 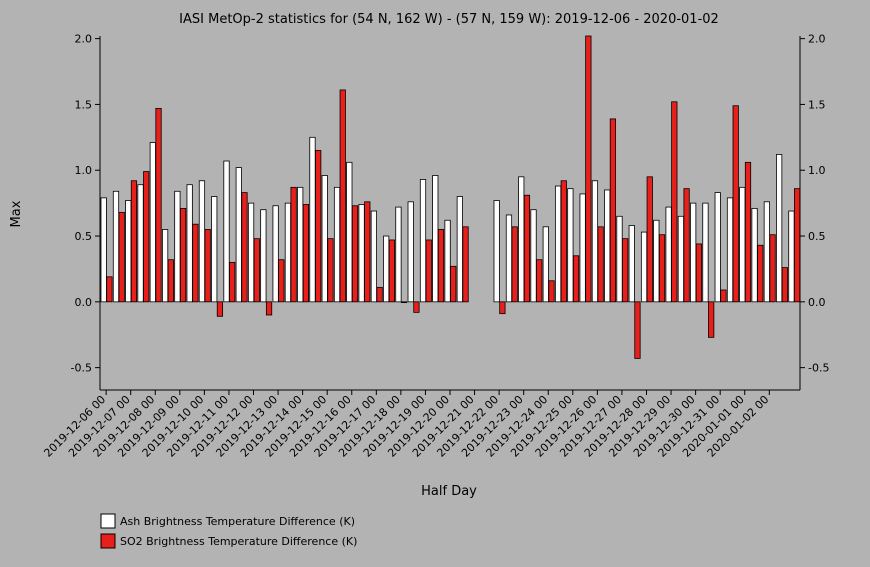 I want to click on y-axis-label: Max, so click(x=16, y=213).